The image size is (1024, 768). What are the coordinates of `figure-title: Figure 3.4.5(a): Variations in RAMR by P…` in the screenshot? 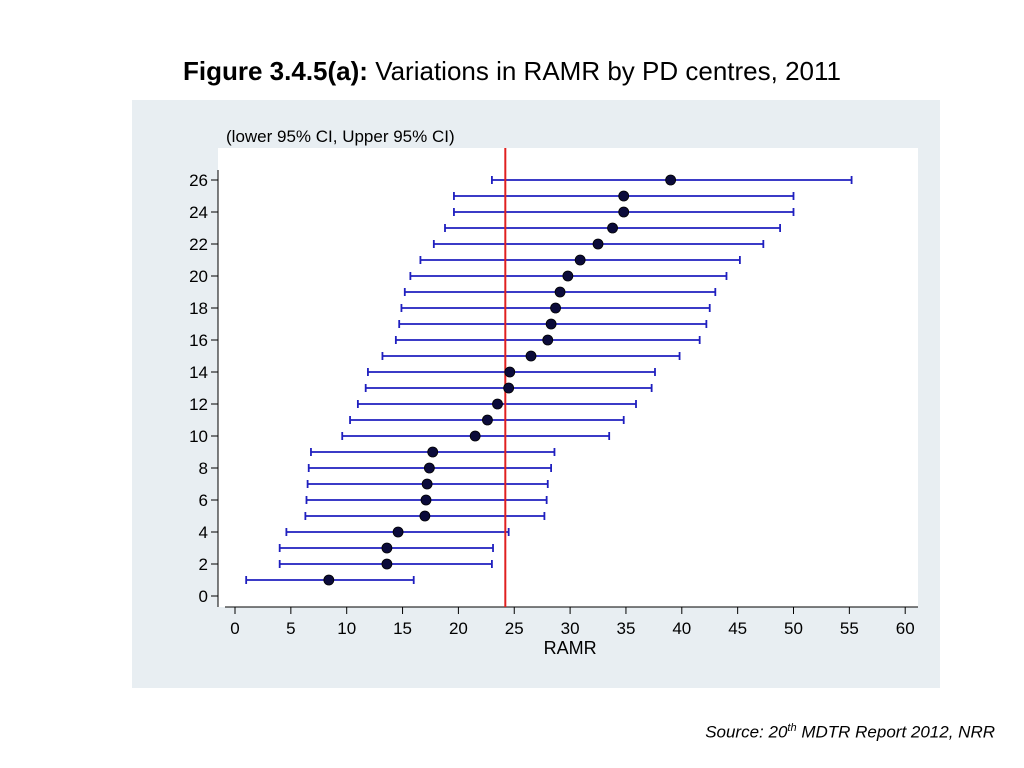 It's located at (512, 71).